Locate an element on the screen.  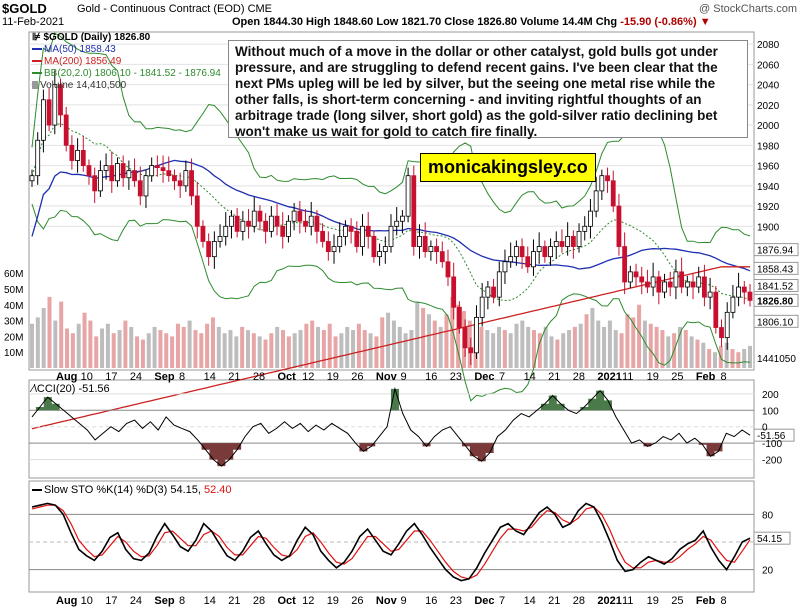
price-x-tick: 14 is located at coordinates (210, 377).